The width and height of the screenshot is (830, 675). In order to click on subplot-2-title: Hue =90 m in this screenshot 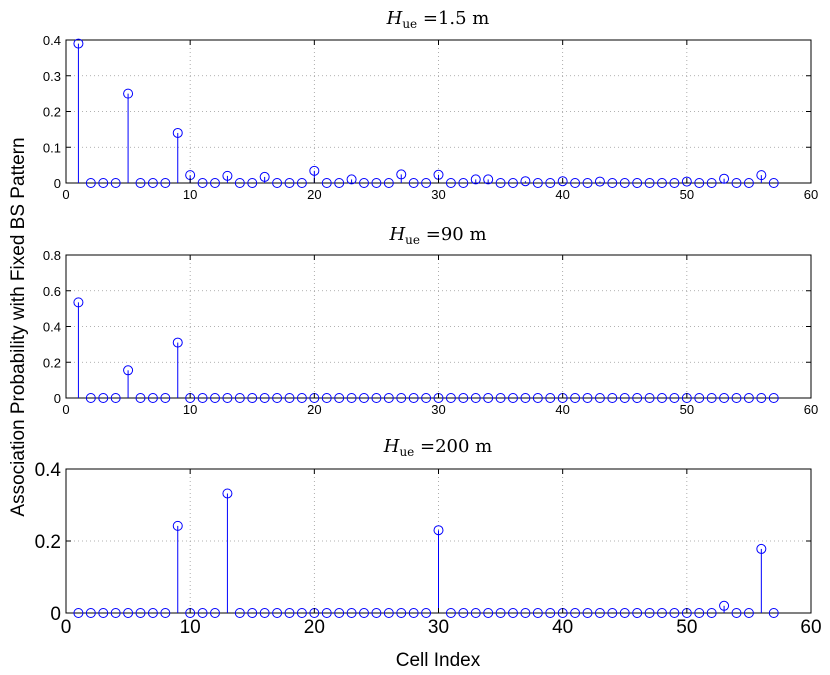, I will do `click(437, 235)`.